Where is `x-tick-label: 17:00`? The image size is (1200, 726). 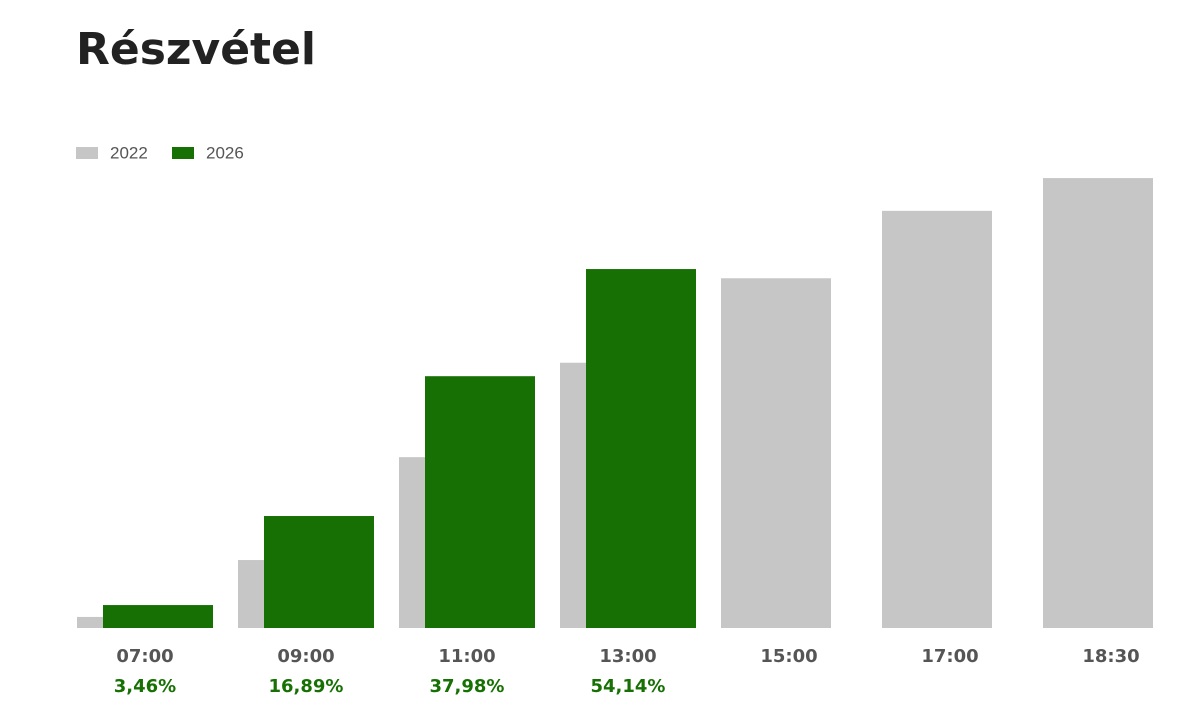
x-tick-label: 17:00 is located at coordinates (949, 656).